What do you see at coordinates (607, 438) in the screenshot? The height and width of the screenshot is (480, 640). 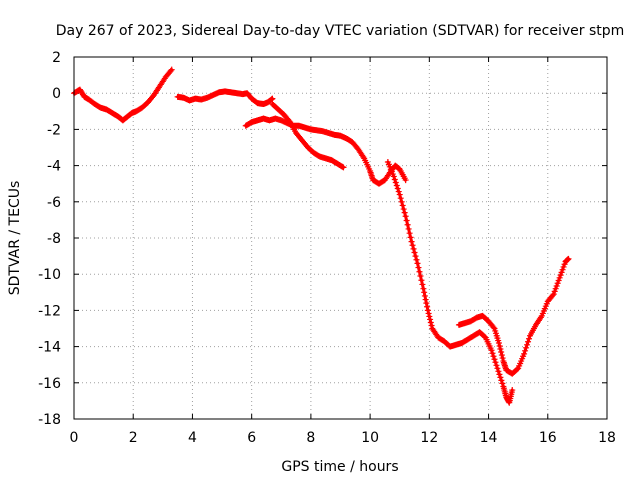 I see `x-tick-label: 18` at bounding box center [607, 438].